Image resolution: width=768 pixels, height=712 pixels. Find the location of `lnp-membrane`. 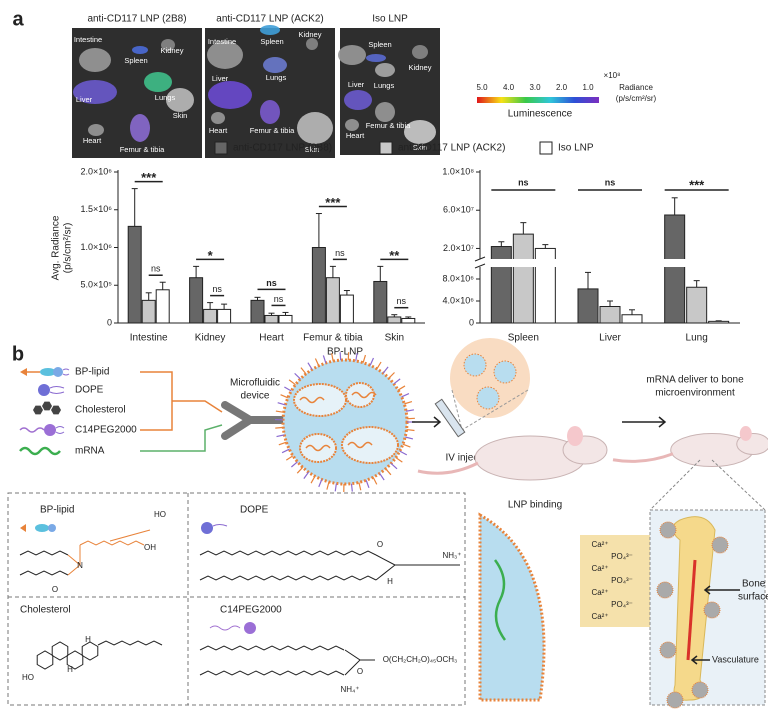

lnp-membrane is located at coordinates (512, 607).